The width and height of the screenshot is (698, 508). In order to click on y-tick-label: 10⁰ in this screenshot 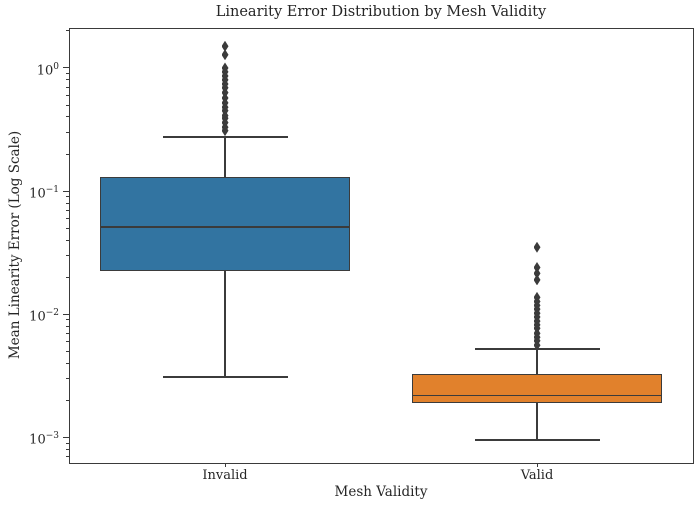, I will do `click(47, 70)`.